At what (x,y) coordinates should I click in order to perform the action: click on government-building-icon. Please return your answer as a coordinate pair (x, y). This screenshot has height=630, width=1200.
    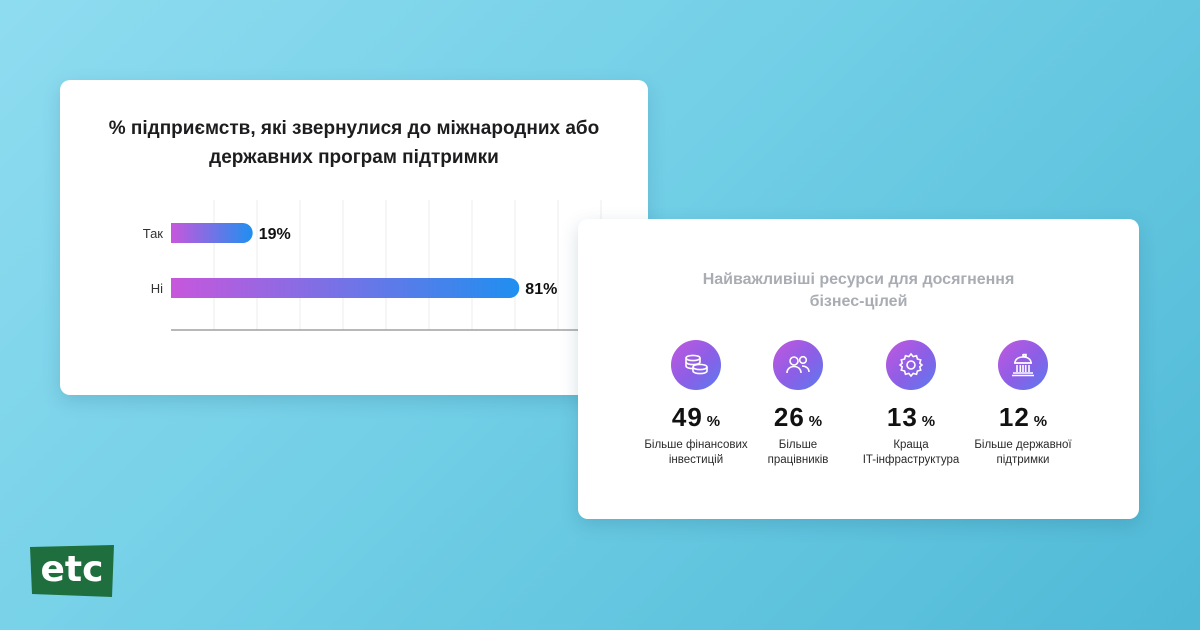
    Looking at the image, I should click on (1023, 365).